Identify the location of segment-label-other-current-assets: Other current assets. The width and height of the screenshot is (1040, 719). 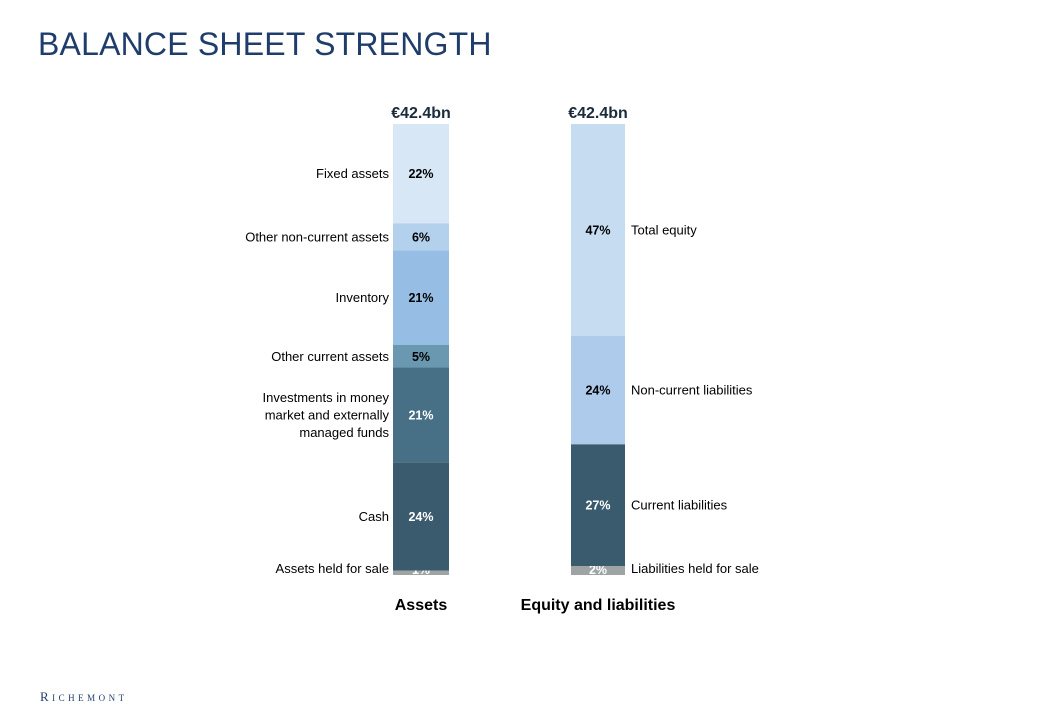
(330, 356).